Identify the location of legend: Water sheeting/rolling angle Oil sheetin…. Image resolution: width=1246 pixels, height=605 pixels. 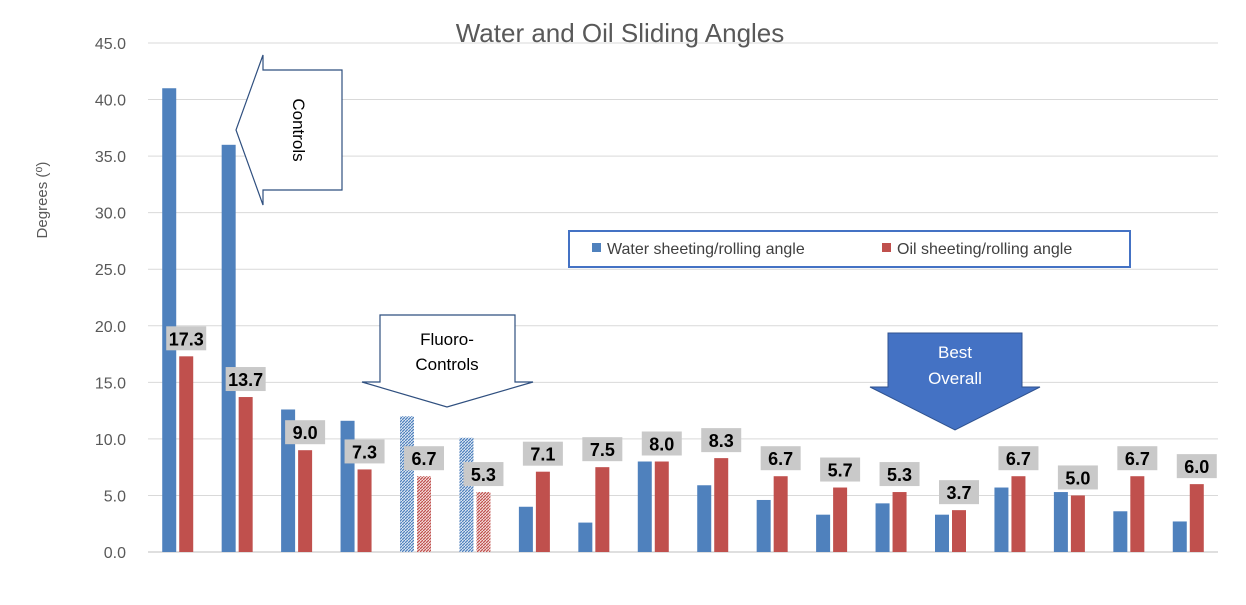
(849, 249).